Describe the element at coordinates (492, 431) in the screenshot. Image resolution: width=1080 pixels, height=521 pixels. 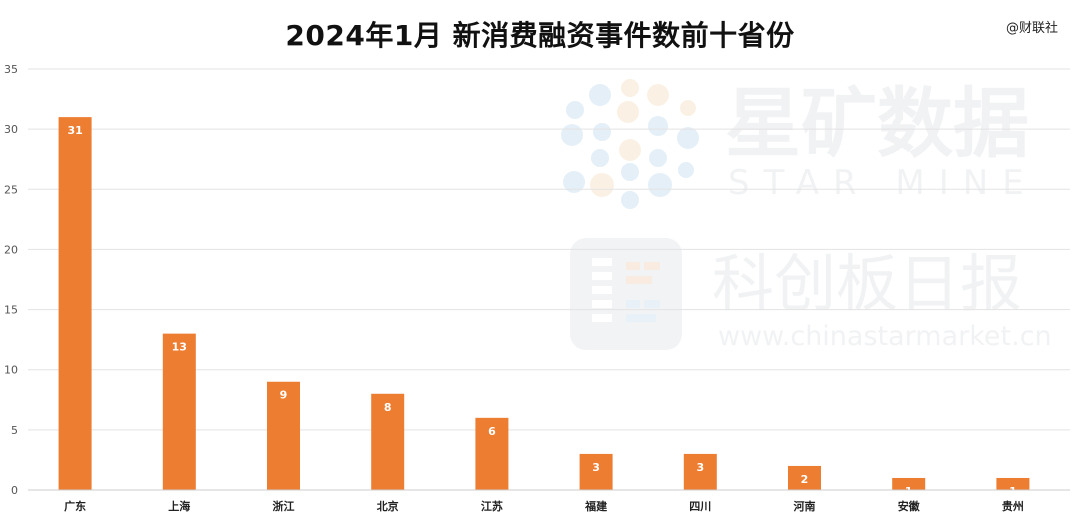
I see `data-label: 6` at that location.